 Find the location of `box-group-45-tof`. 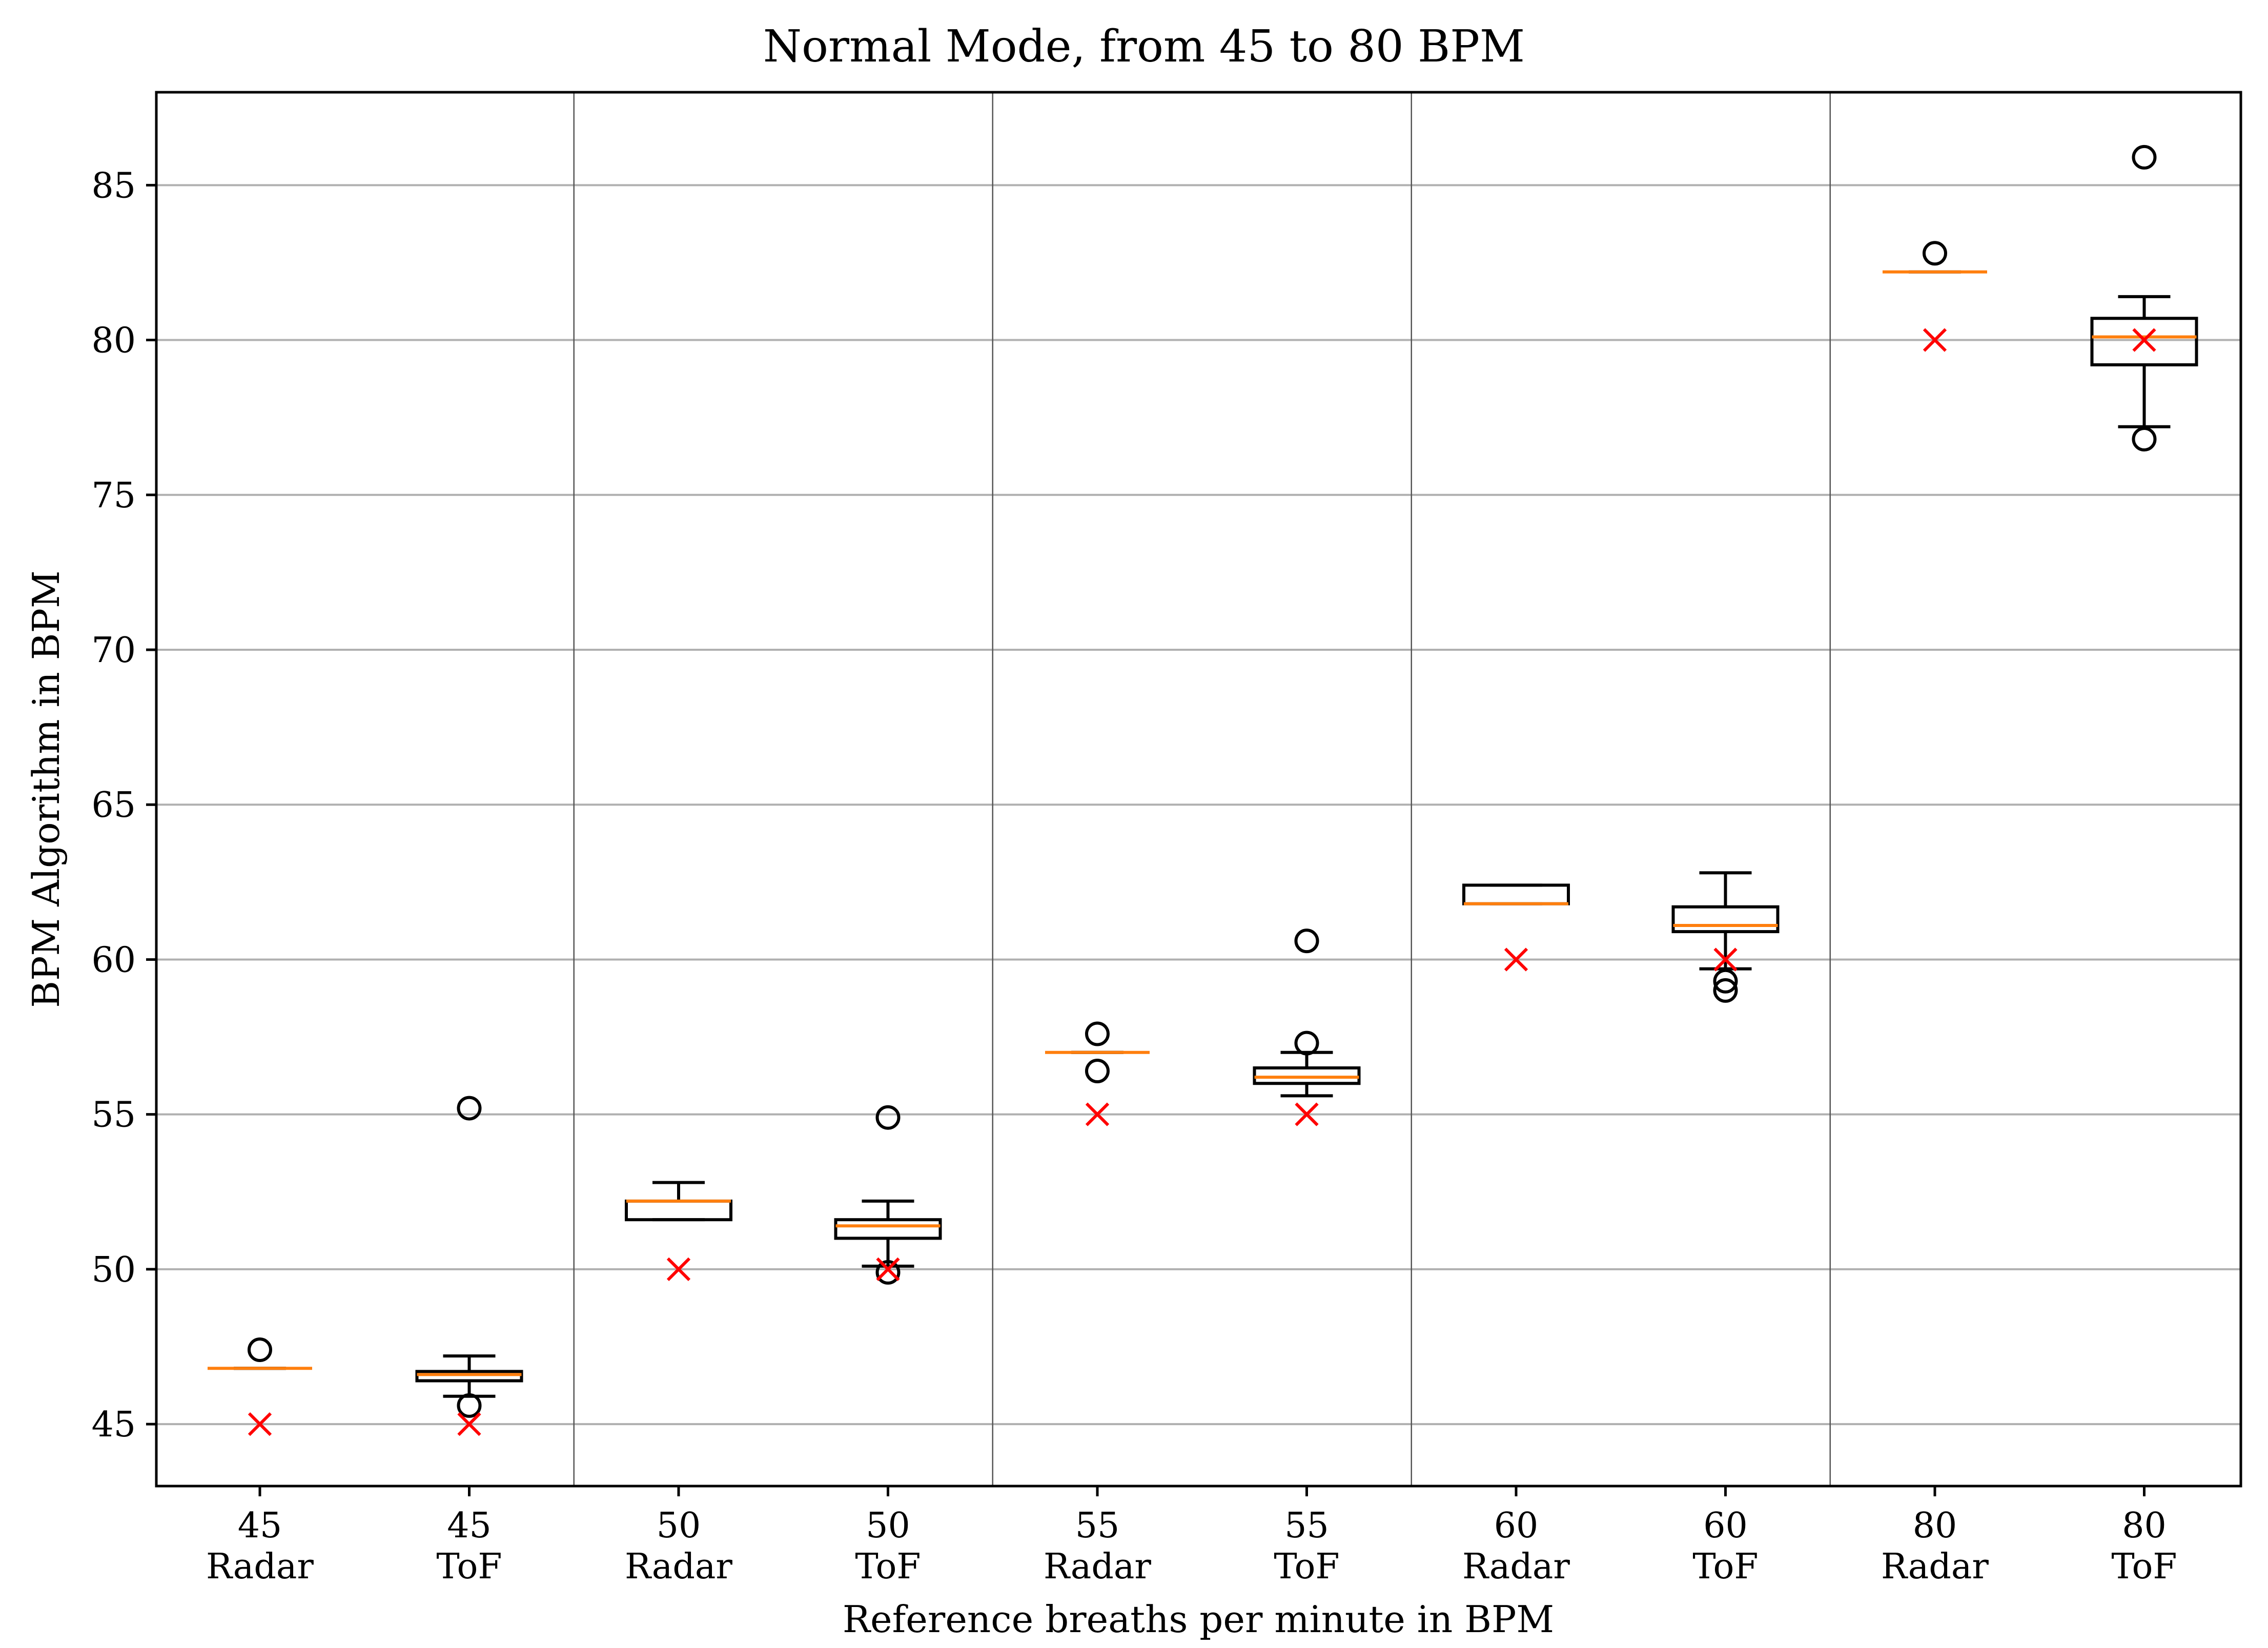

box-group-45-tof is located at coordinates (469, 1266).